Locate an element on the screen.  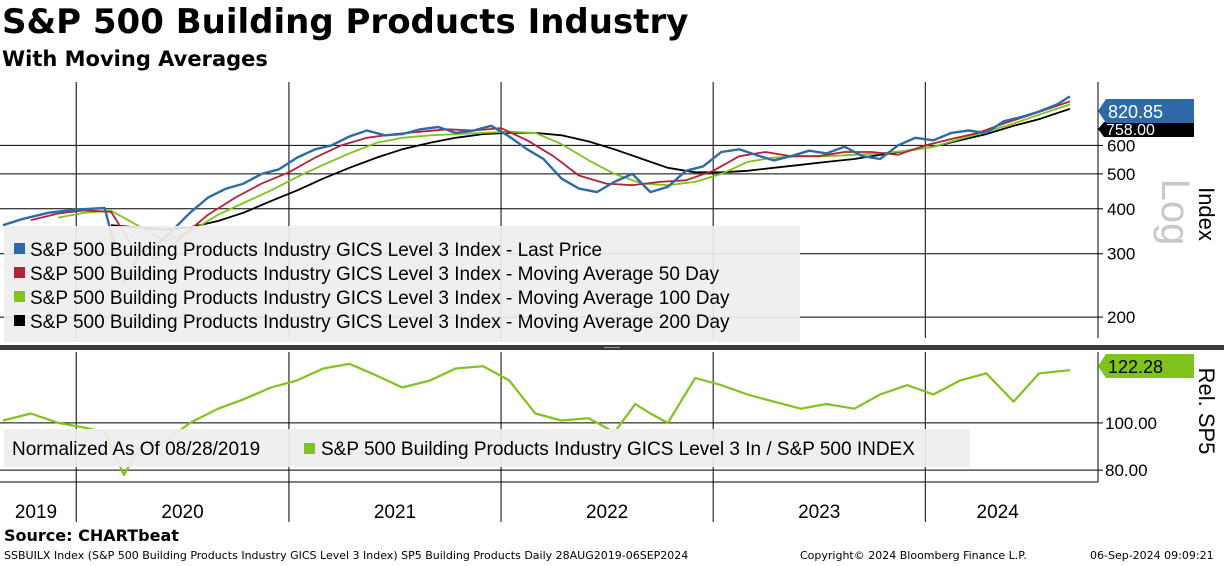
upper-tick-label-400: 400 is located at coordinates (1121, 209).